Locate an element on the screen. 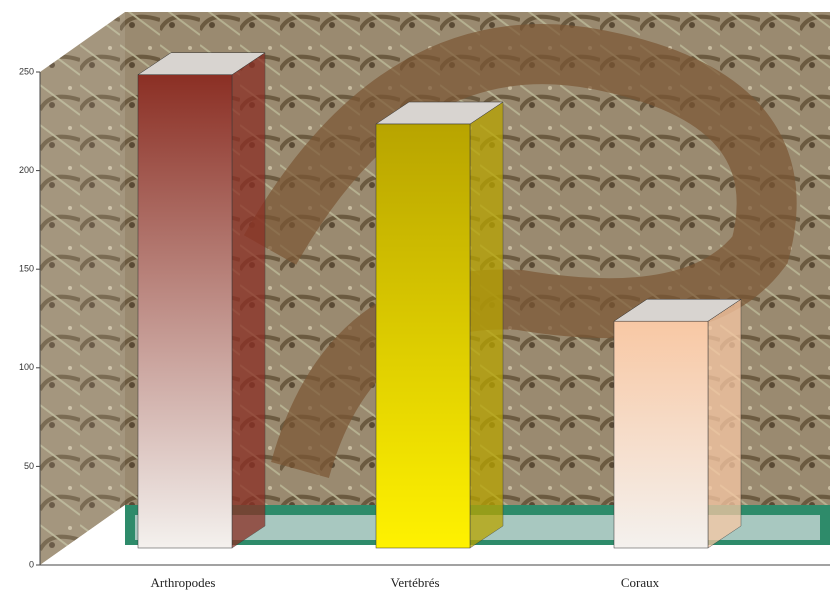 The height and width of the screenshot is (594, 830). x-tick-label: Vertébrés is located at coordinates (414, 582).